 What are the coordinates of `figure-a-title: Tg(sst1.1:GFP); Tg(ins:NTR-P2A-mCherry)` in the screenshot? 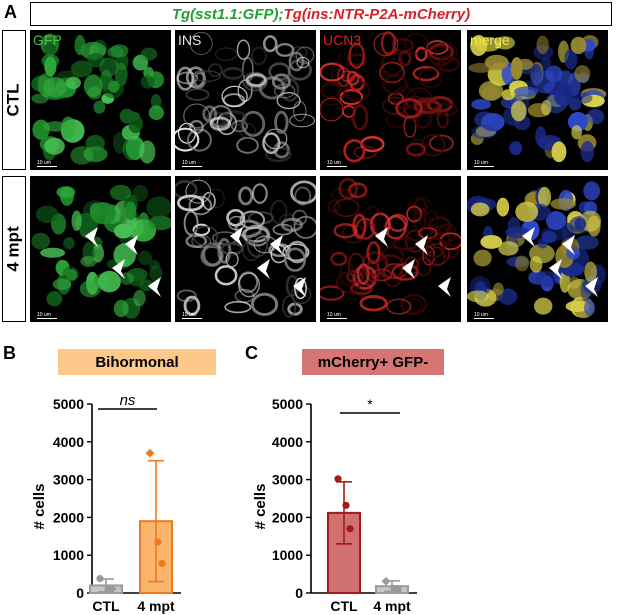 It's located at (321, 14).